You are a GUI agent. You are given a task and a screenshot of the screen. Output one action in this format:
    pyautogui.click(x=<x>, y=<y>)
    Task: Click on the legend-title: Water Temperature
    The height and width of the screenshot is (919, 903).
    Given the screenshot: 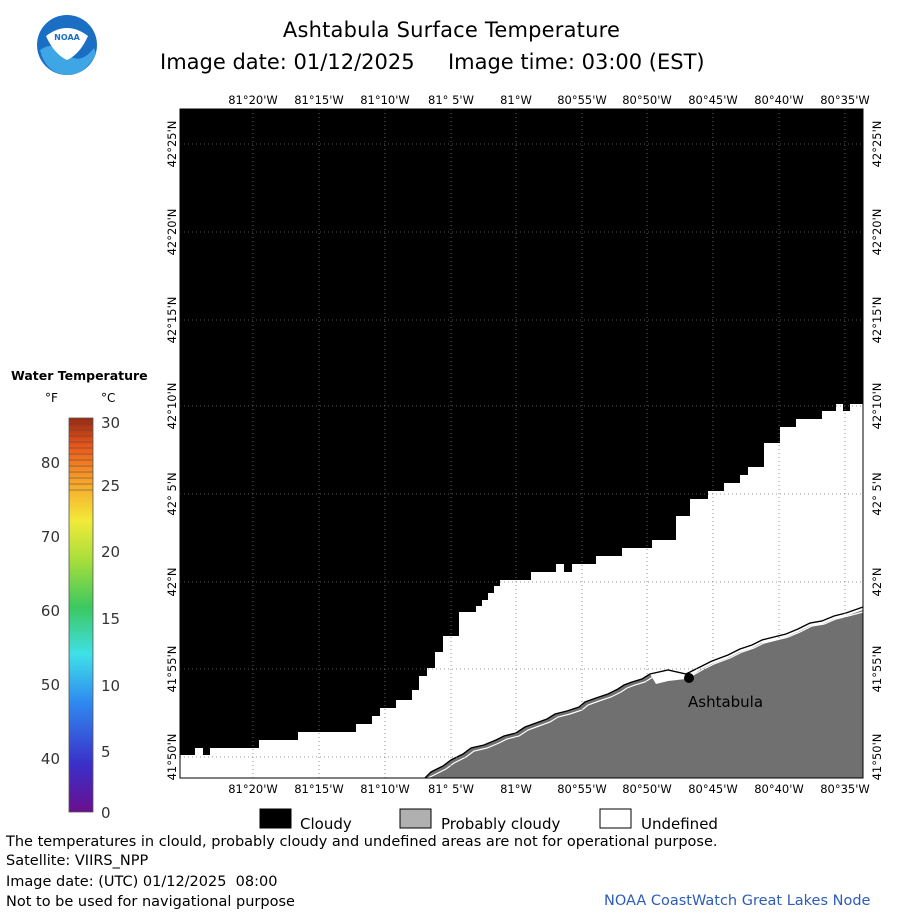 What is the action you would take?
    pyautogui.click(x=79, y=375)
    